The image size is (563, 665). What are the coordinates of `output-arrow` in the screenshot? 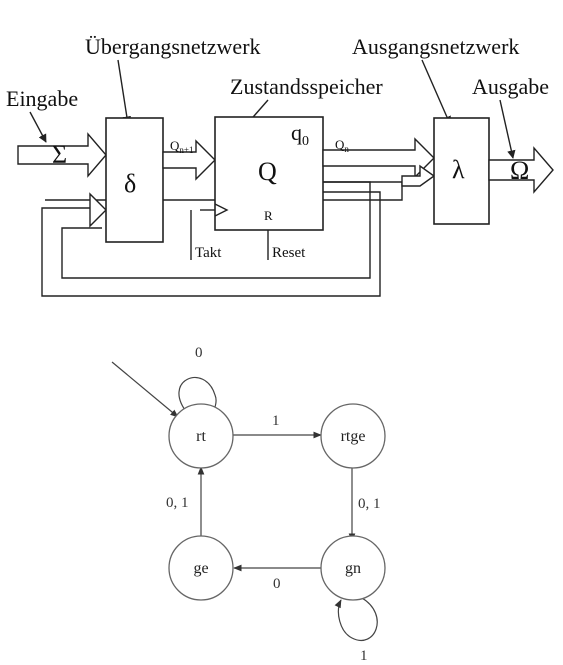 It's located at (521, 170).